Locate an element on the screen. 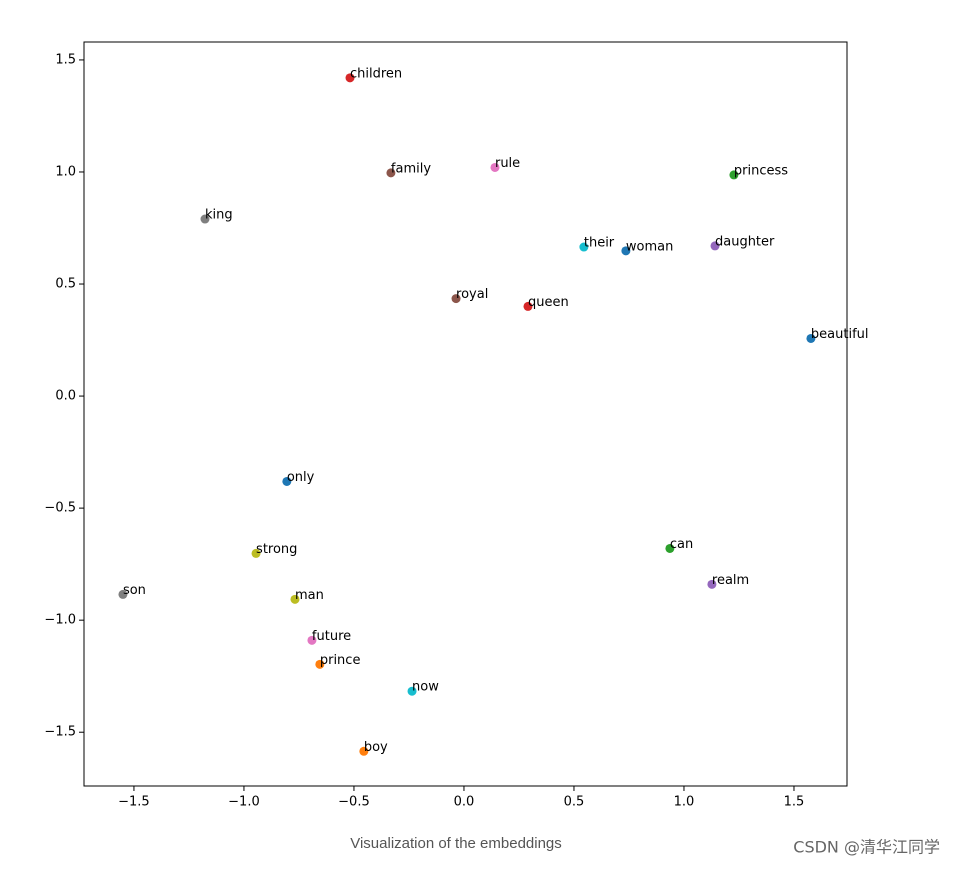 This screenshot has height=870, width=956. point-label: realm is located at coordinates (730, 580).